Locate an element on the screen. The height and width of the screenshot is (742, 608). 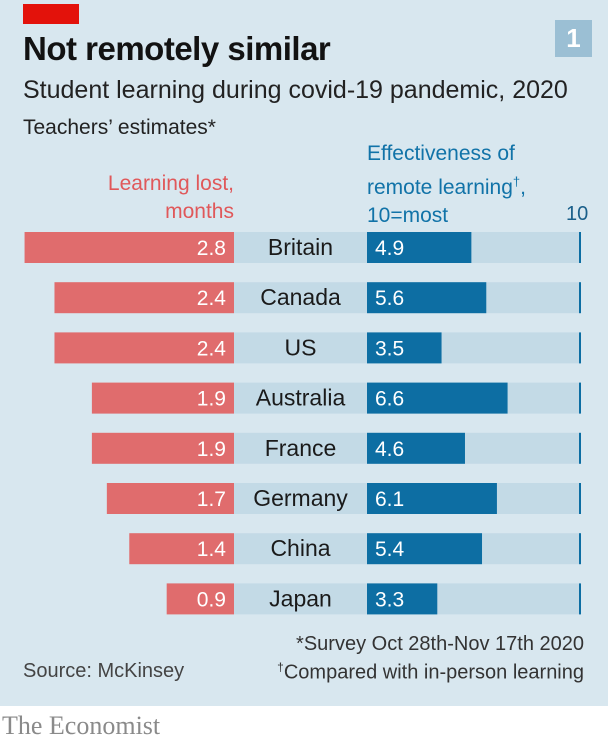
effectiveness-value: 6.1 is located at coordinates (389, 499).